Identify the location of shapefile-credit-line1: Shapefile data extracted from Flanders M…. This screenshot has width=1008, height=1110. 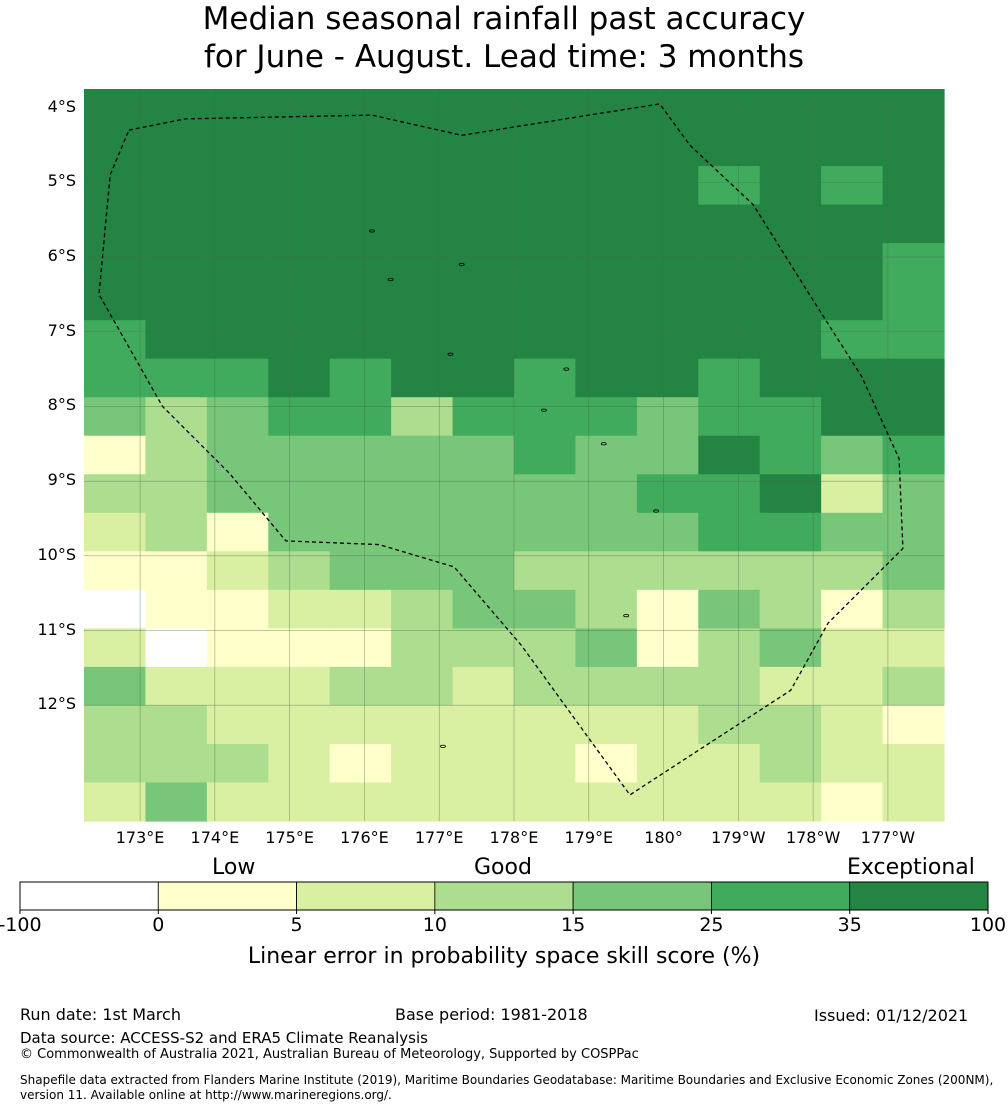
(507, 1080).